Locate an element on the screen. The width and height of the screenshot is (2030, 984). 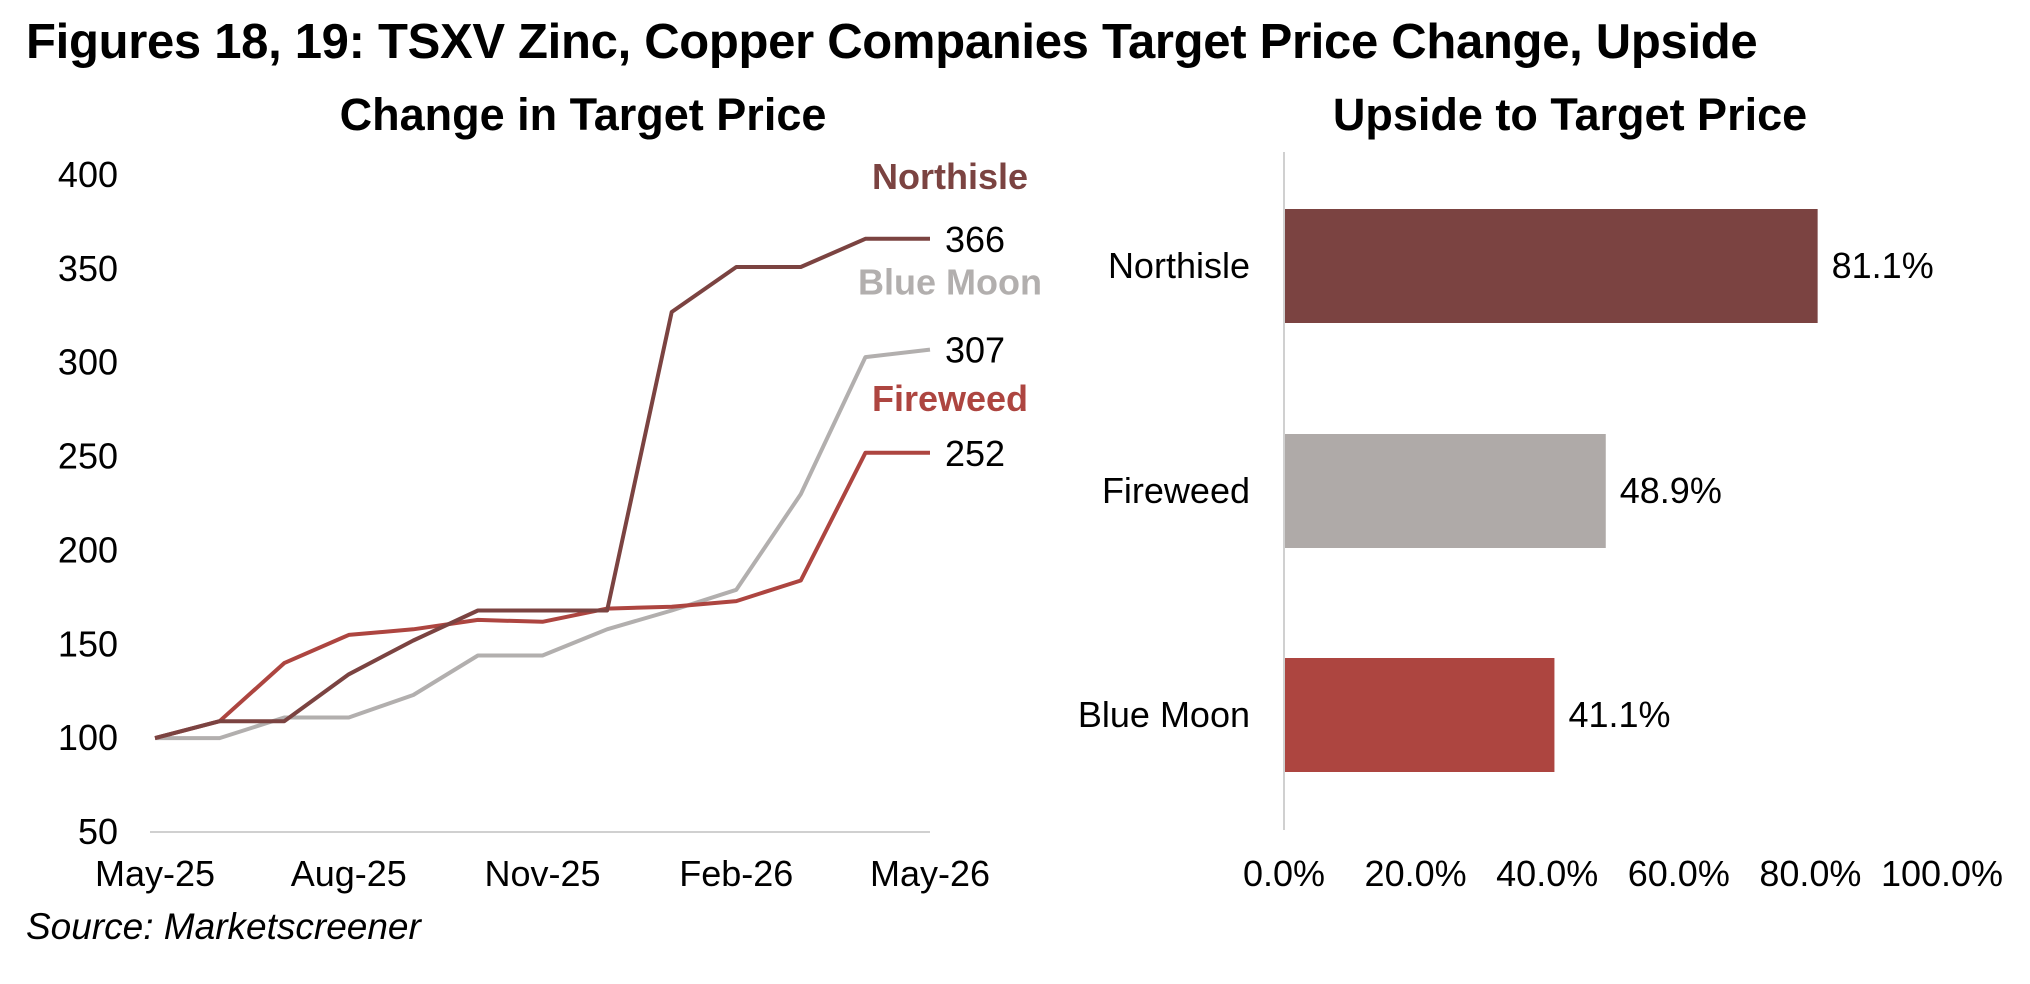
source-note: Source: Marketscreener is located at coordinates (223, 926).